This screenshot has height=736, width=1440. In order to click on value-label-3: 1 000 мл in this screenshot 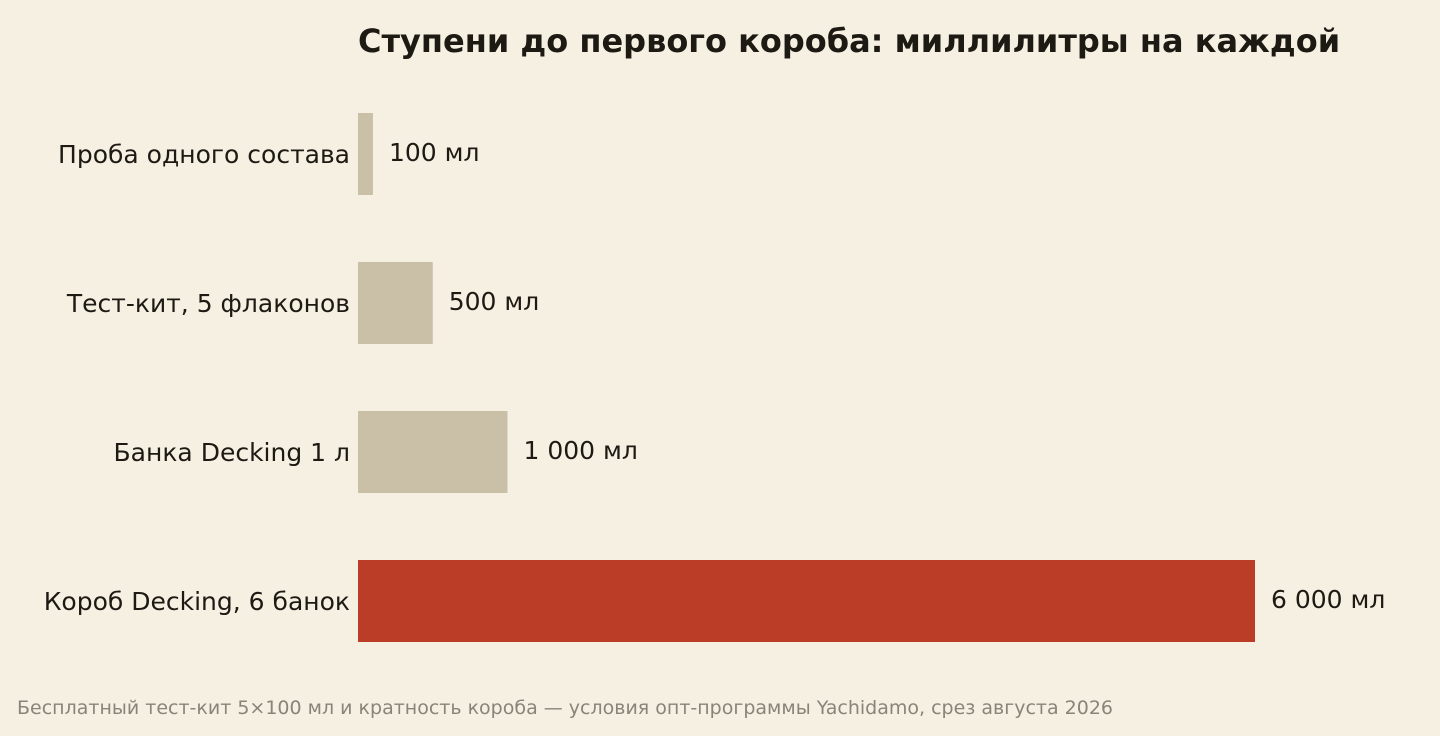, I will do `click(581, 450)`.